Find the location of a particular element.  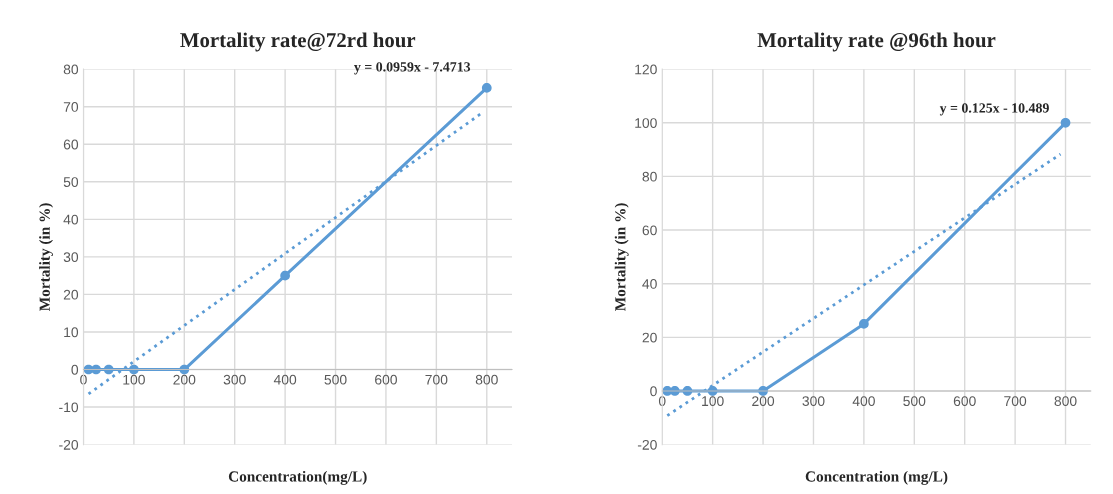

chart-title: Mortality rate @96th hour is located at coordinates (876, 42).